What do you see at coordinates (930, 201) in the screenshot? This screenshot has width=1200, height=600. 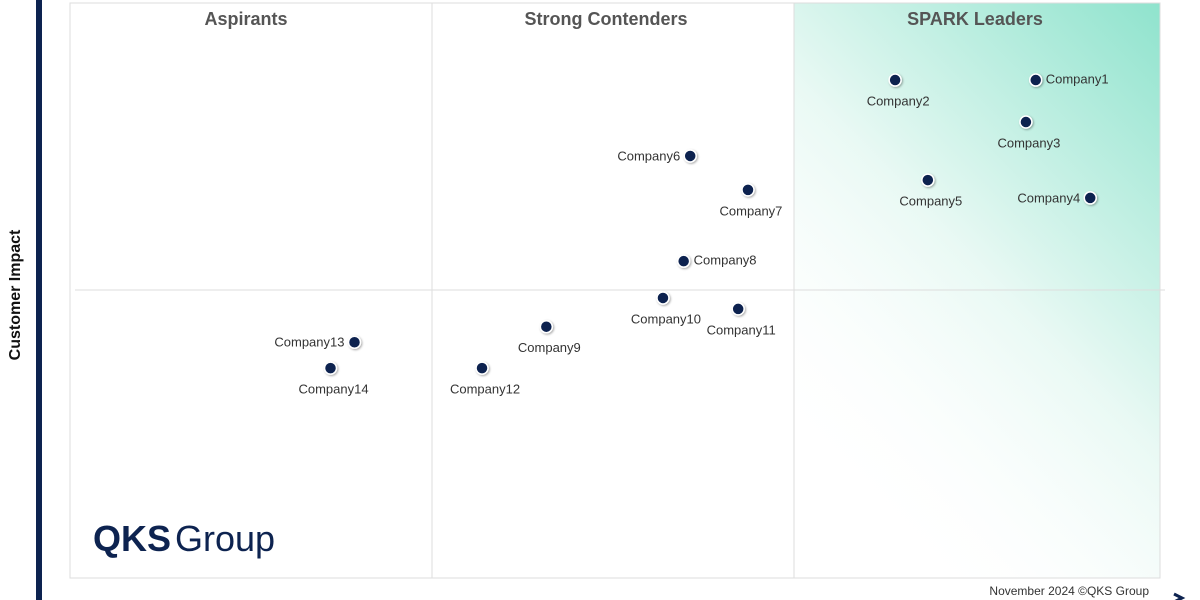 I see `point-label: Company5` at bounding box center [930, 201].